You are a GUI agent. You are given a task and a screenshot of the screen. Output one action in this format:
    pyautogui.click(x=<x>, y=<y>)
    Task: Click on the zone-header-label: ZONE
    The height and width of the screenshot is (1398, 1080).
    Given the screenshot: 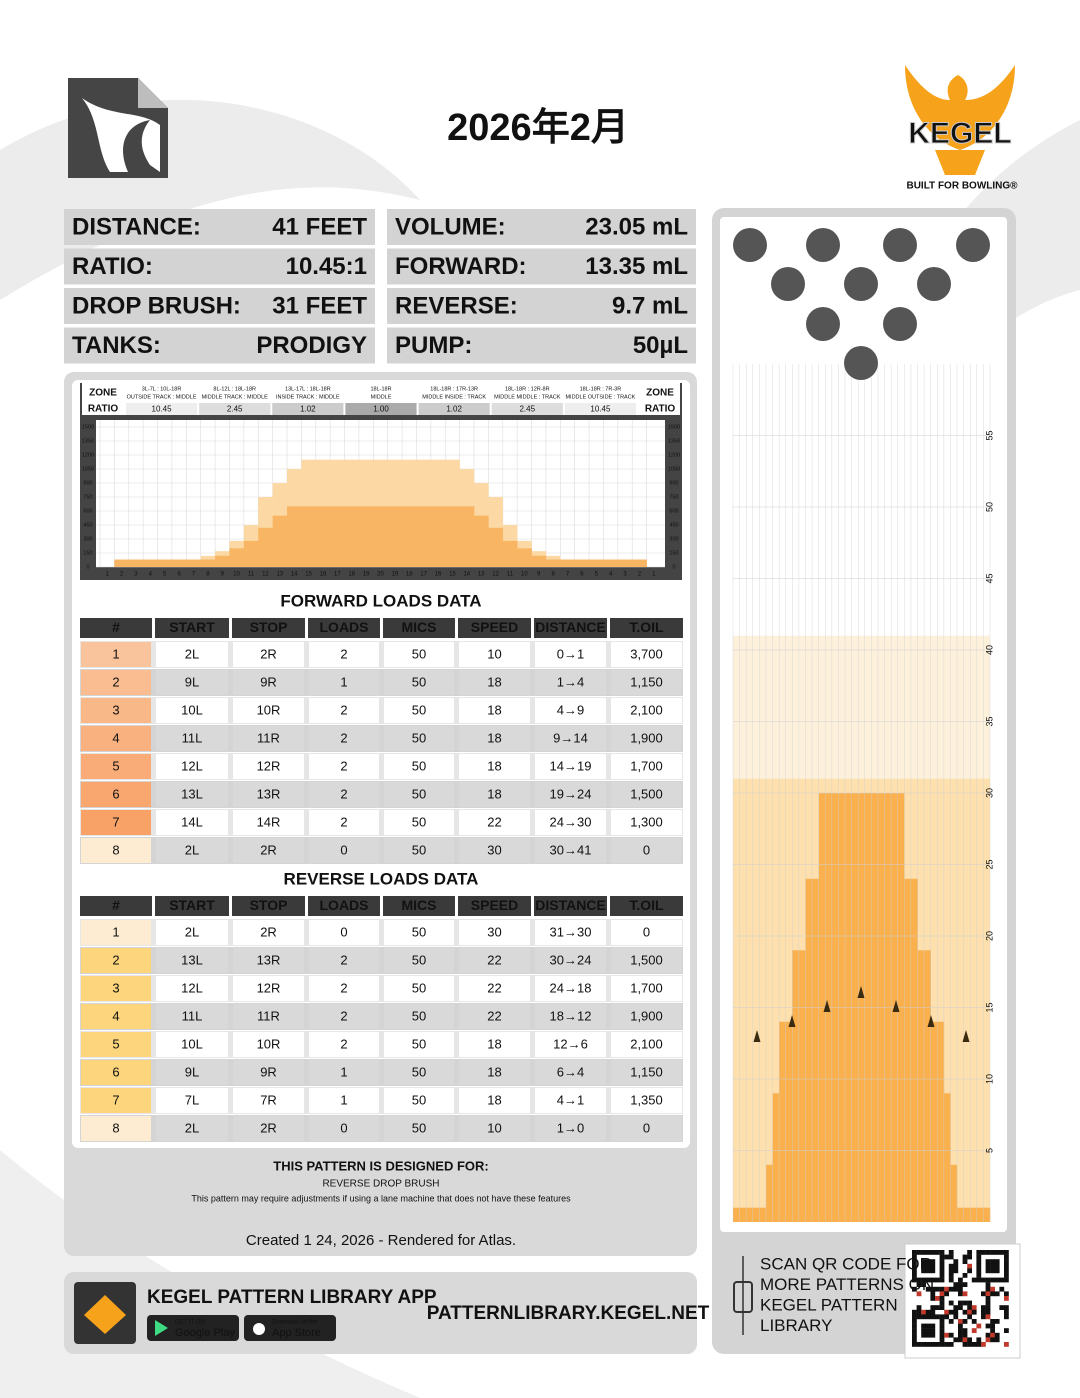 What is the action you would take?
    pyautogui.click(x=103, y=393)
    